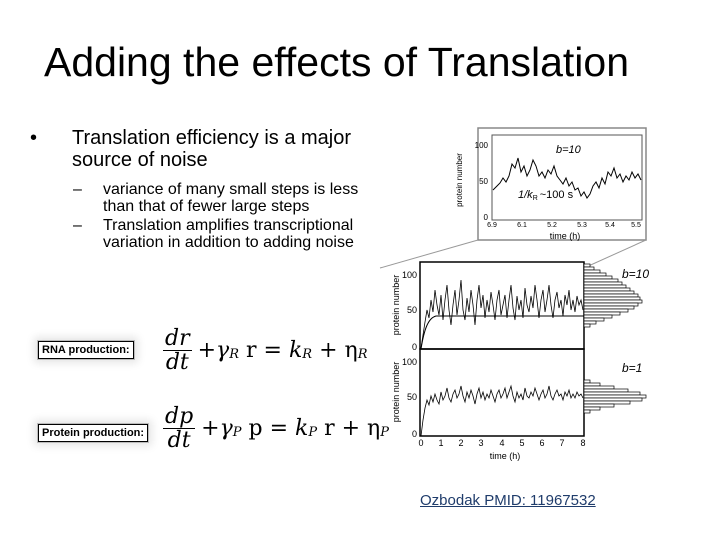 The image size is (720, 540). What do you see at coordinates (525, 195) in the screenshot?
I see `inset-rate-label-text: 1/k` at bounding box center [525, 195].